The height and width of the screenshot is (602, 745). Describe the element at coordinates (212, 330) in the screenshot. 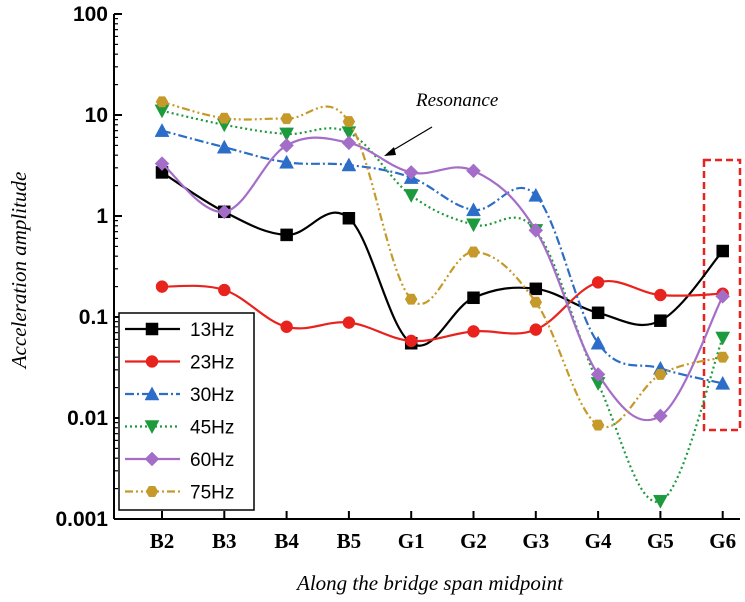

I see `legend-label-13Hz: 13Hz` at that location.